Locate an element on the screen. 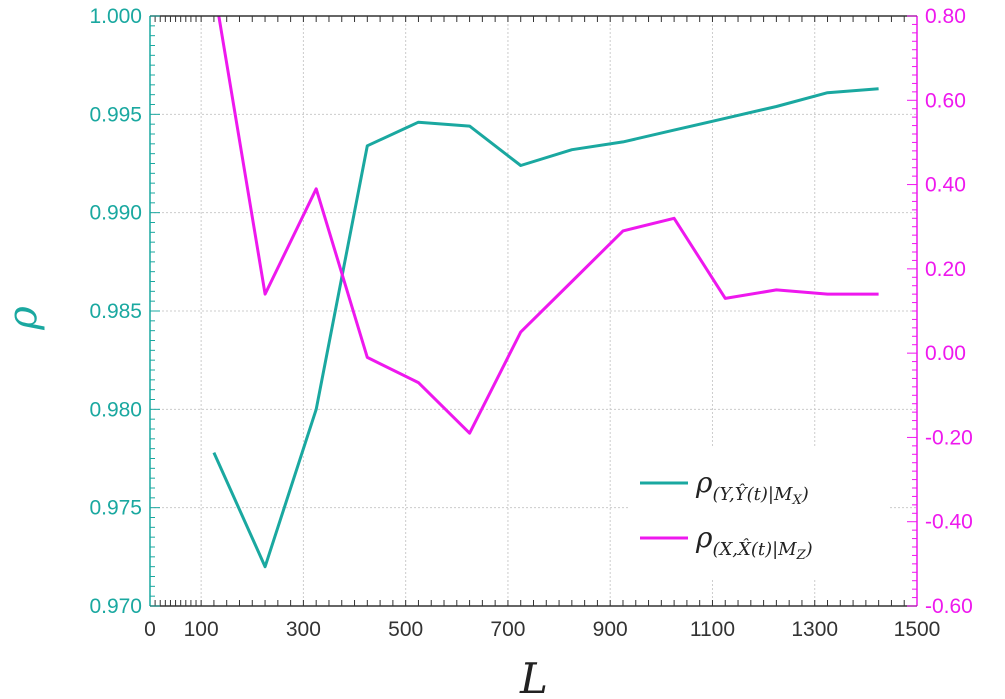  x-tick-label-7: 1300 is located at coordinates (814, 629).